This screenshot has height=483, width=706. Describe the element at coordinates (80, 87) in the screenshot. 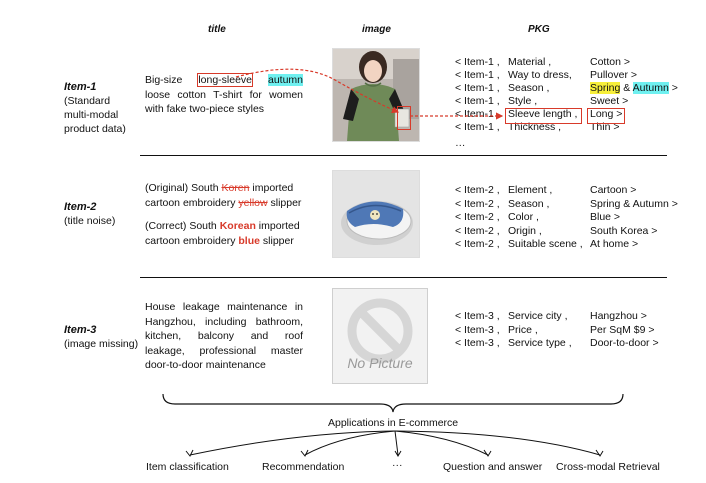

I see `item-1-name: Item-1` at that location.